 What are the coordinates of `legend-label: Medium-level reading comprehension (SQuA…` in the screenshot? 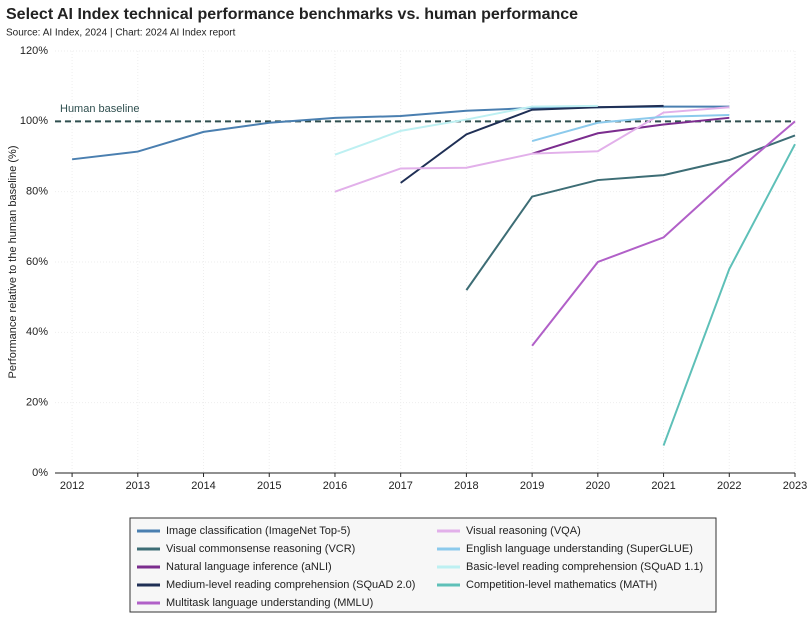 It's located at (290, 585).